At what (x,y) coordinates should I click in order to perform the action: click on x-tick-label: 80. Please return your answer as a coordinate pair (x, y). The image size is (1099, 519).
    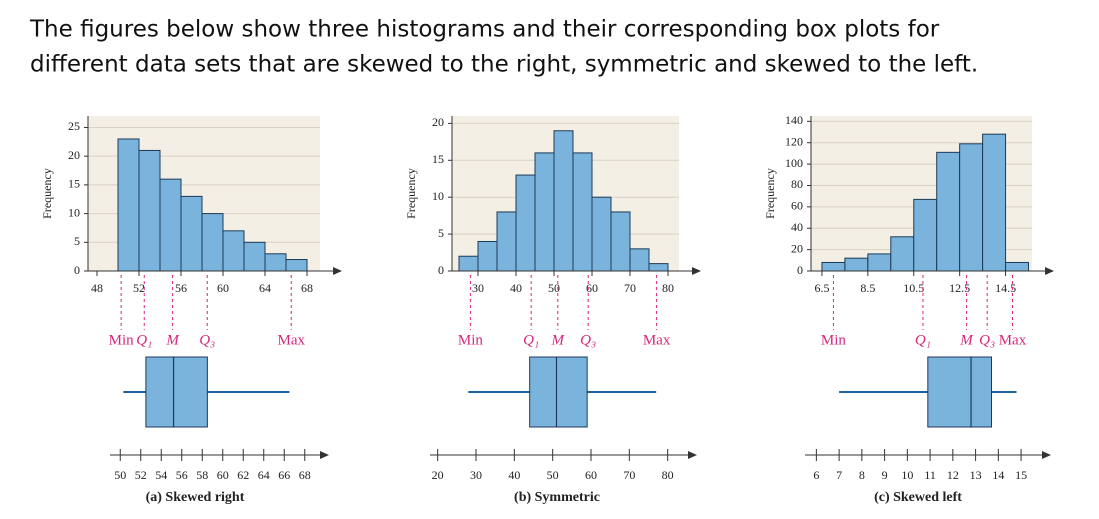
    Looking at the image, I should click on (668, 288).